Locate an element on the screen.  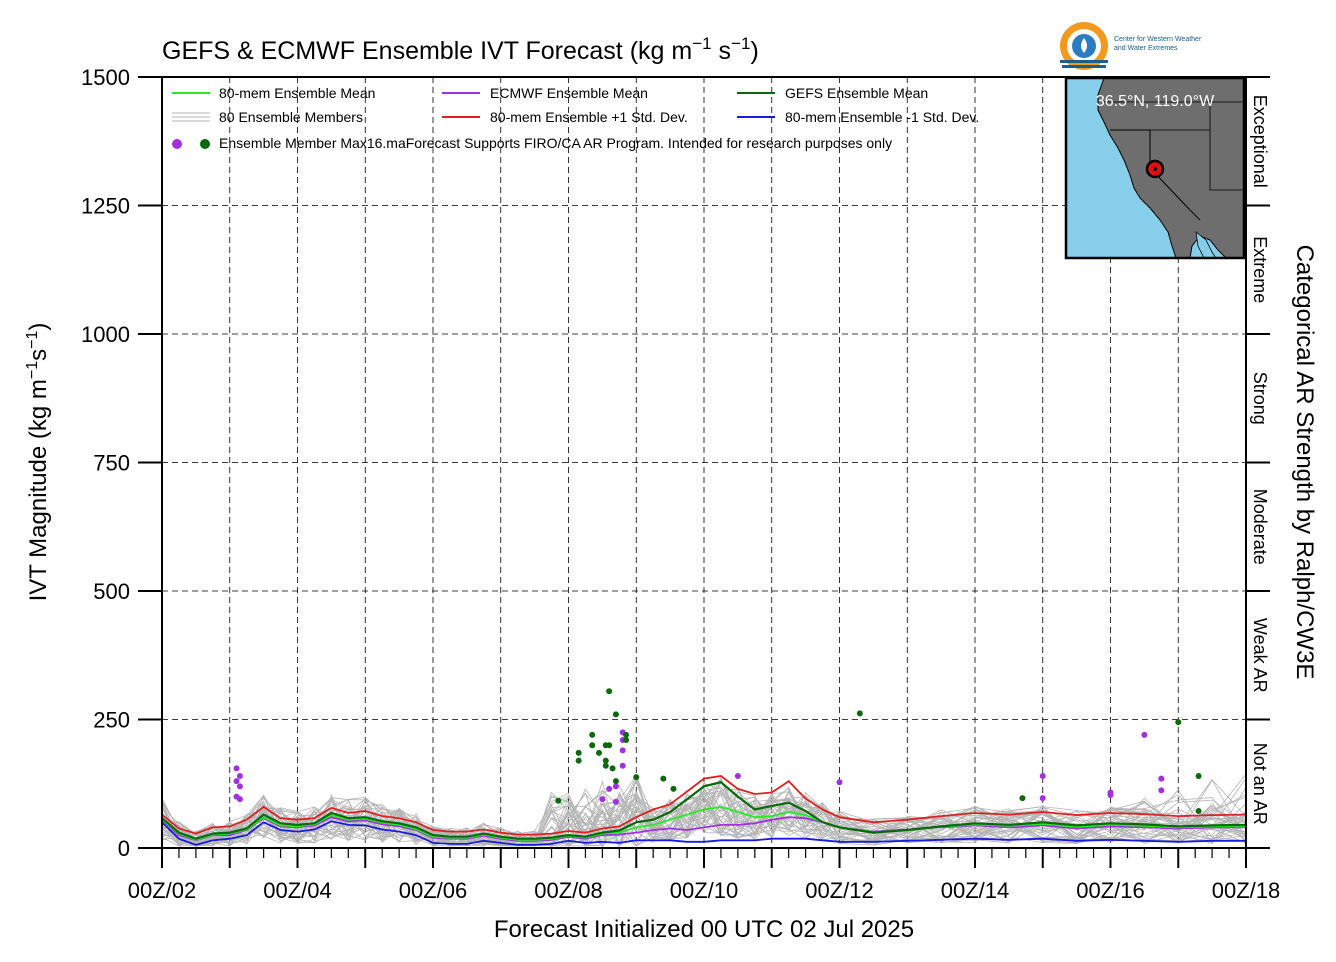
x-tick-label: 00Z/16 is located at coordinates (1110, 890).